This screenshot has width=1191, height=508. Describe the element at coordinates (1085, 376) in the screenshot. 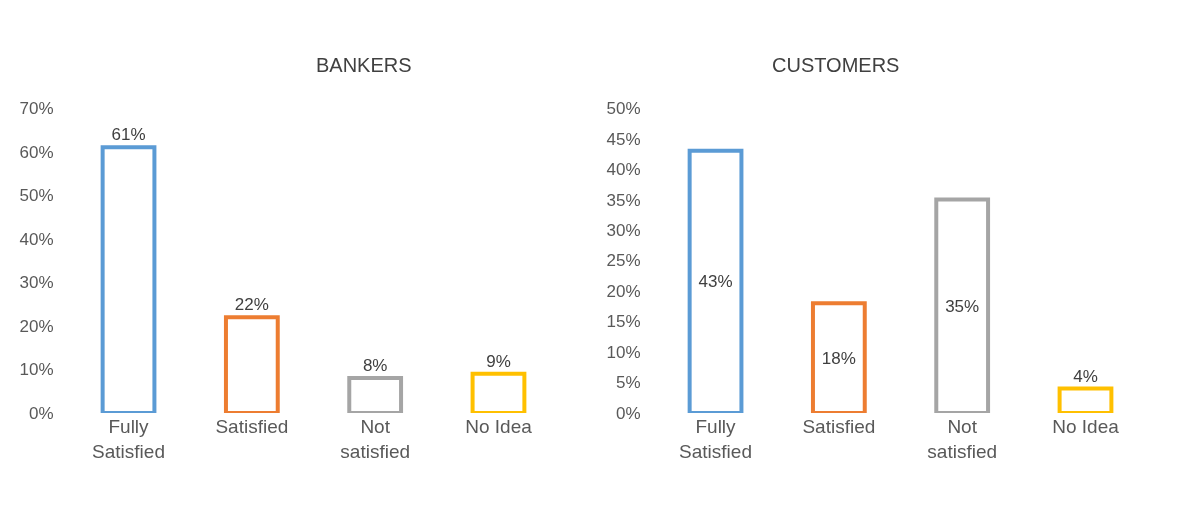

I see `data-label: 4%` at that location.